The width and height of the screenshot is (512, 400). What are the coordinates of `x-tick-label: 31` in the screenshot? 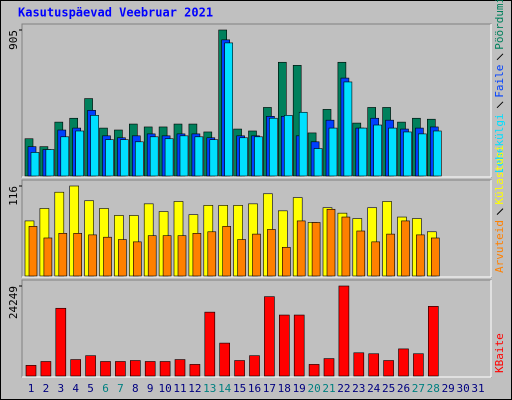 It's located at (477, 388).